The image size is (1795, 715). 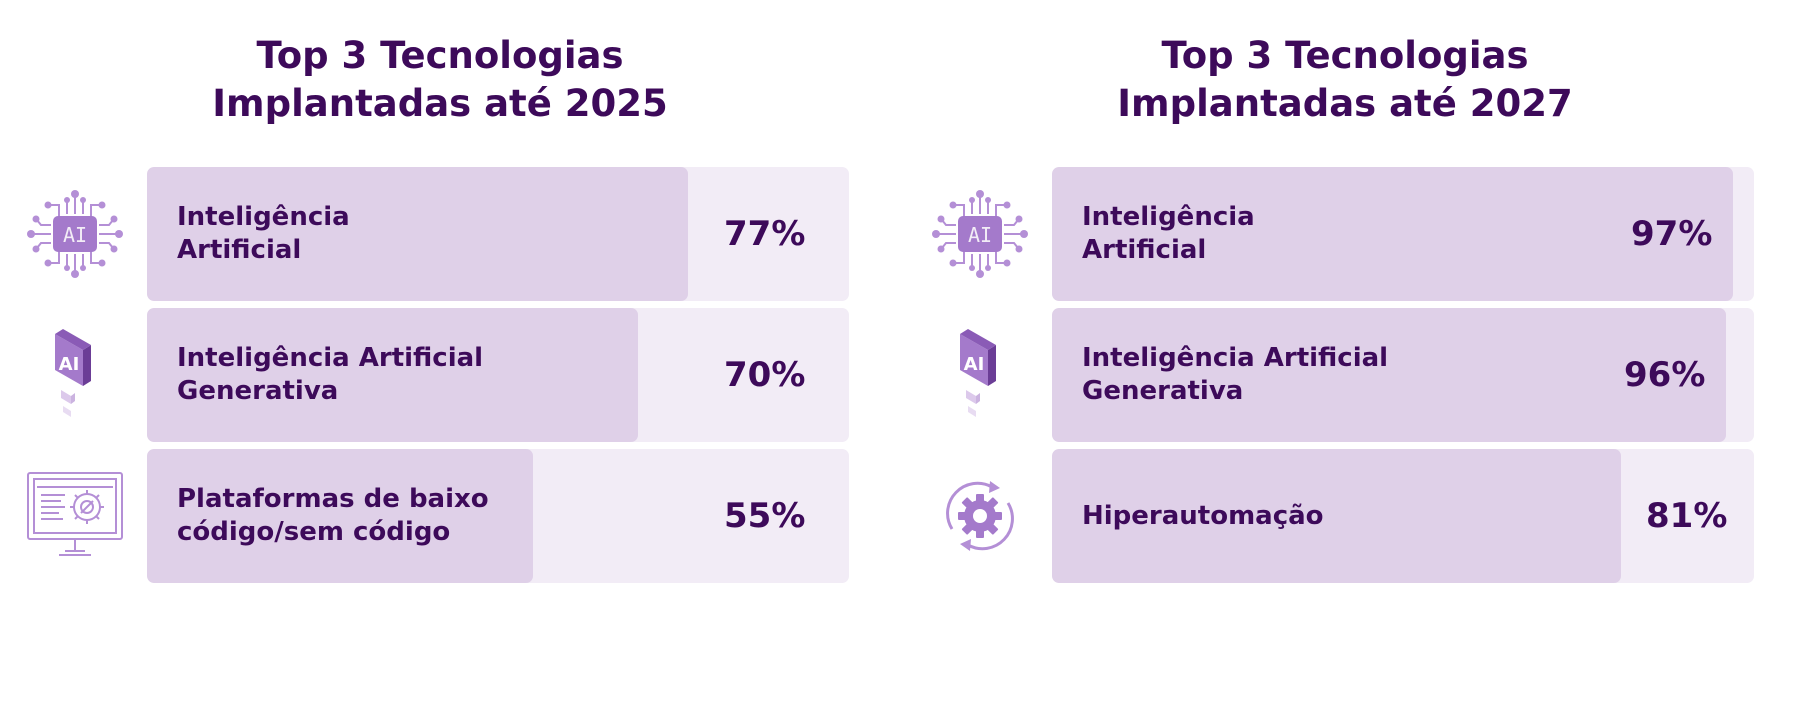 I want to click on bar-row: AI Inteligência Artificial 77%, so click(x=440, y=234).